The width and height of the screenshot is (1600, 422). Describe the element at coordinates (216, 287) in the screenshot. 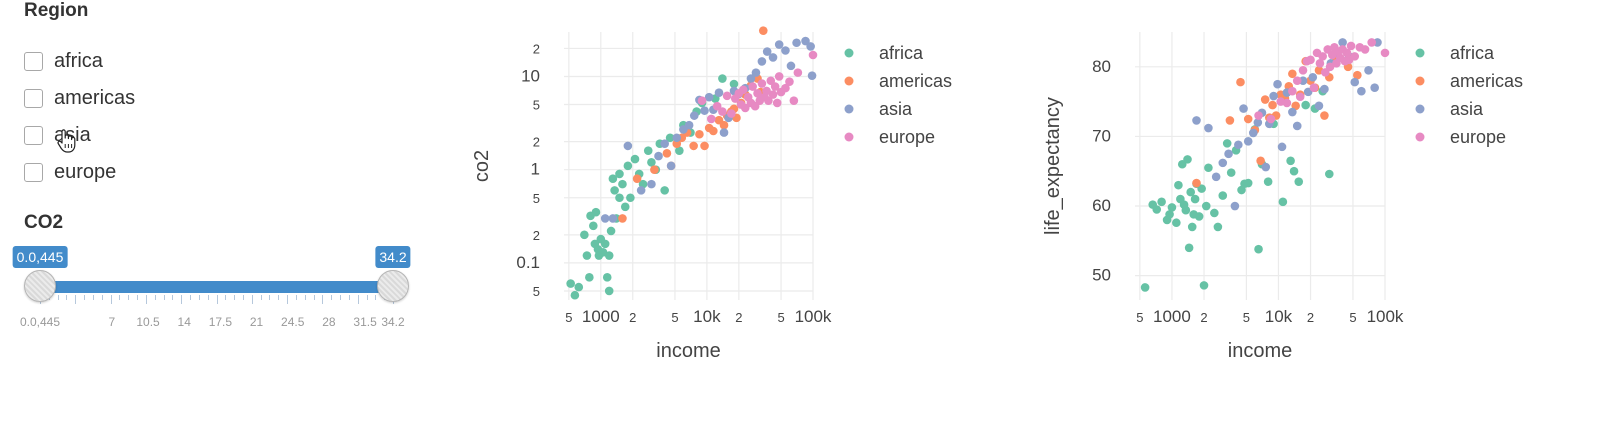

I see `slider-track` at that location.